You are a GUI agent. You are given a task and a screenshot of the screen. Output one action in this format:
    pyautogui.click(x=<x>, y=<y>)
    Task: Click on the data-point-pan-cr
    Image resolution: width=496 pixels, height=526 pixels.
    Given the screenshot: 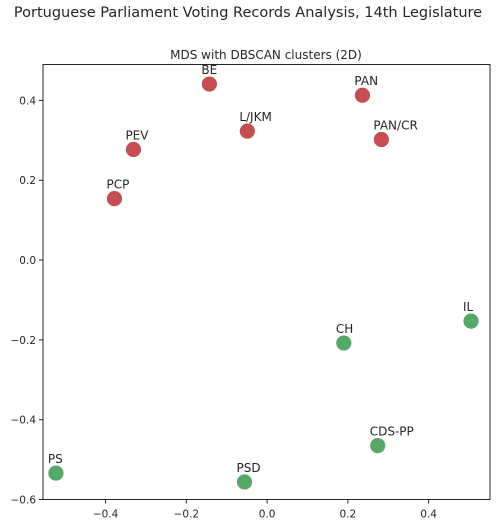 What is the action you would take?
    pyautogui.click(x=381, y=140)
    